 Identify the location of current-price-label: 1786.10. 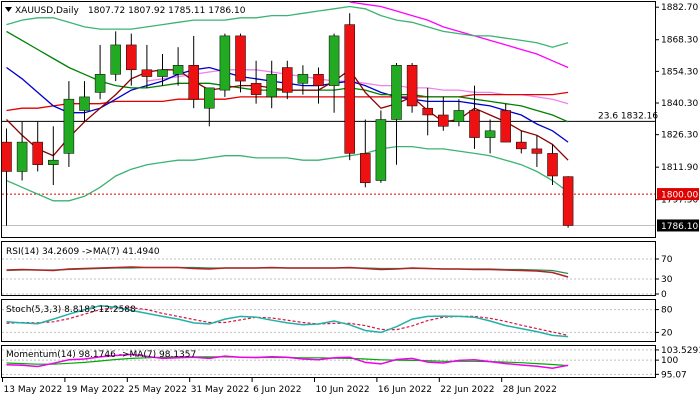
(679, 227).